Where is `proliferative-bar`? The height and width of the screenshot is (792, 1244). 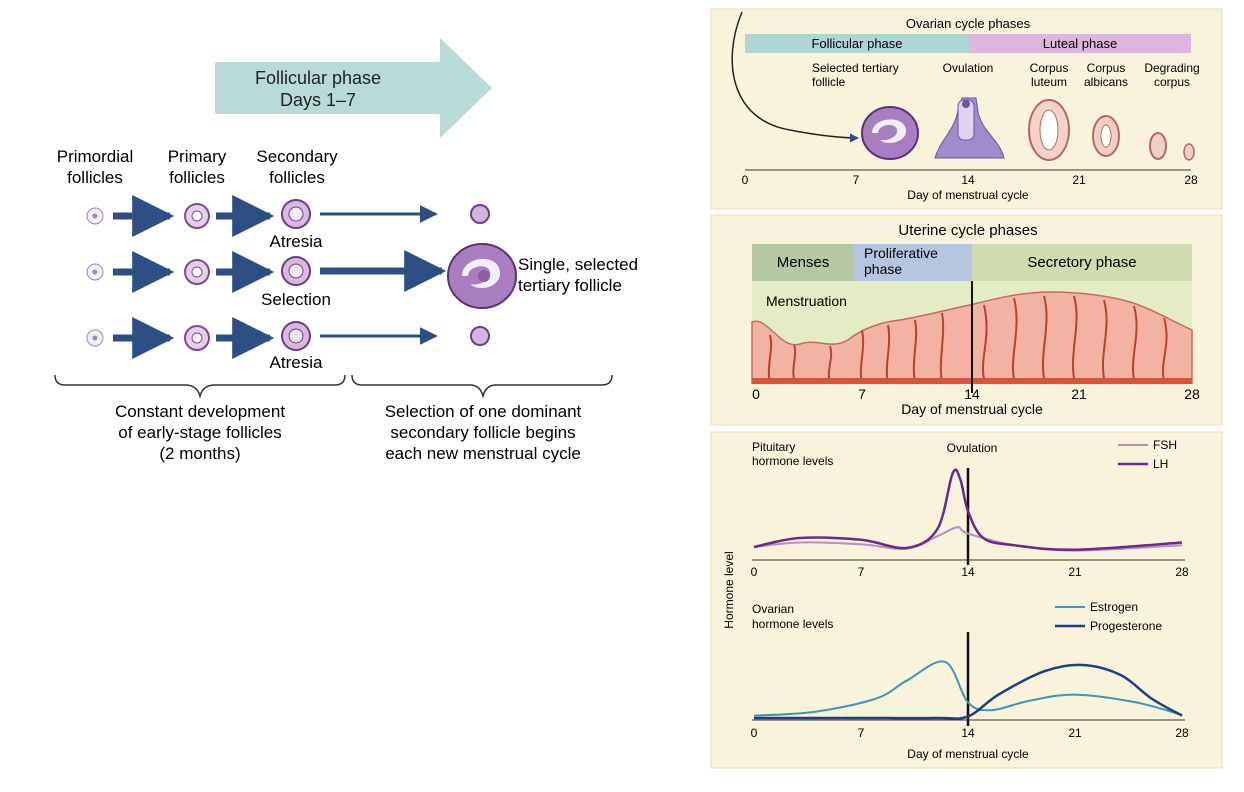
proliferative-bar is located at coordinates (913, 262).